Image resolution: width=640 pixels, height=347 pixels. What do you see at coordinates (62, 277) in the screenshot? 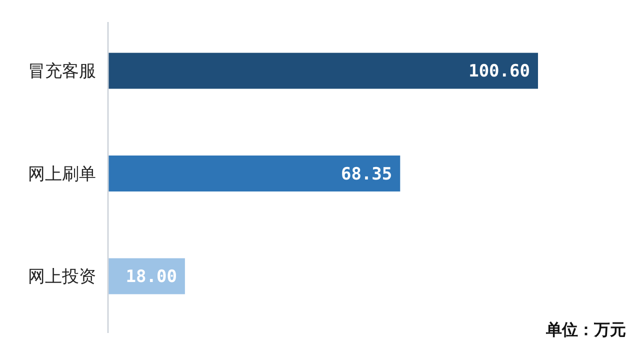
I see `y-tick-label: 网上投资` at bounding box center [62, 277].